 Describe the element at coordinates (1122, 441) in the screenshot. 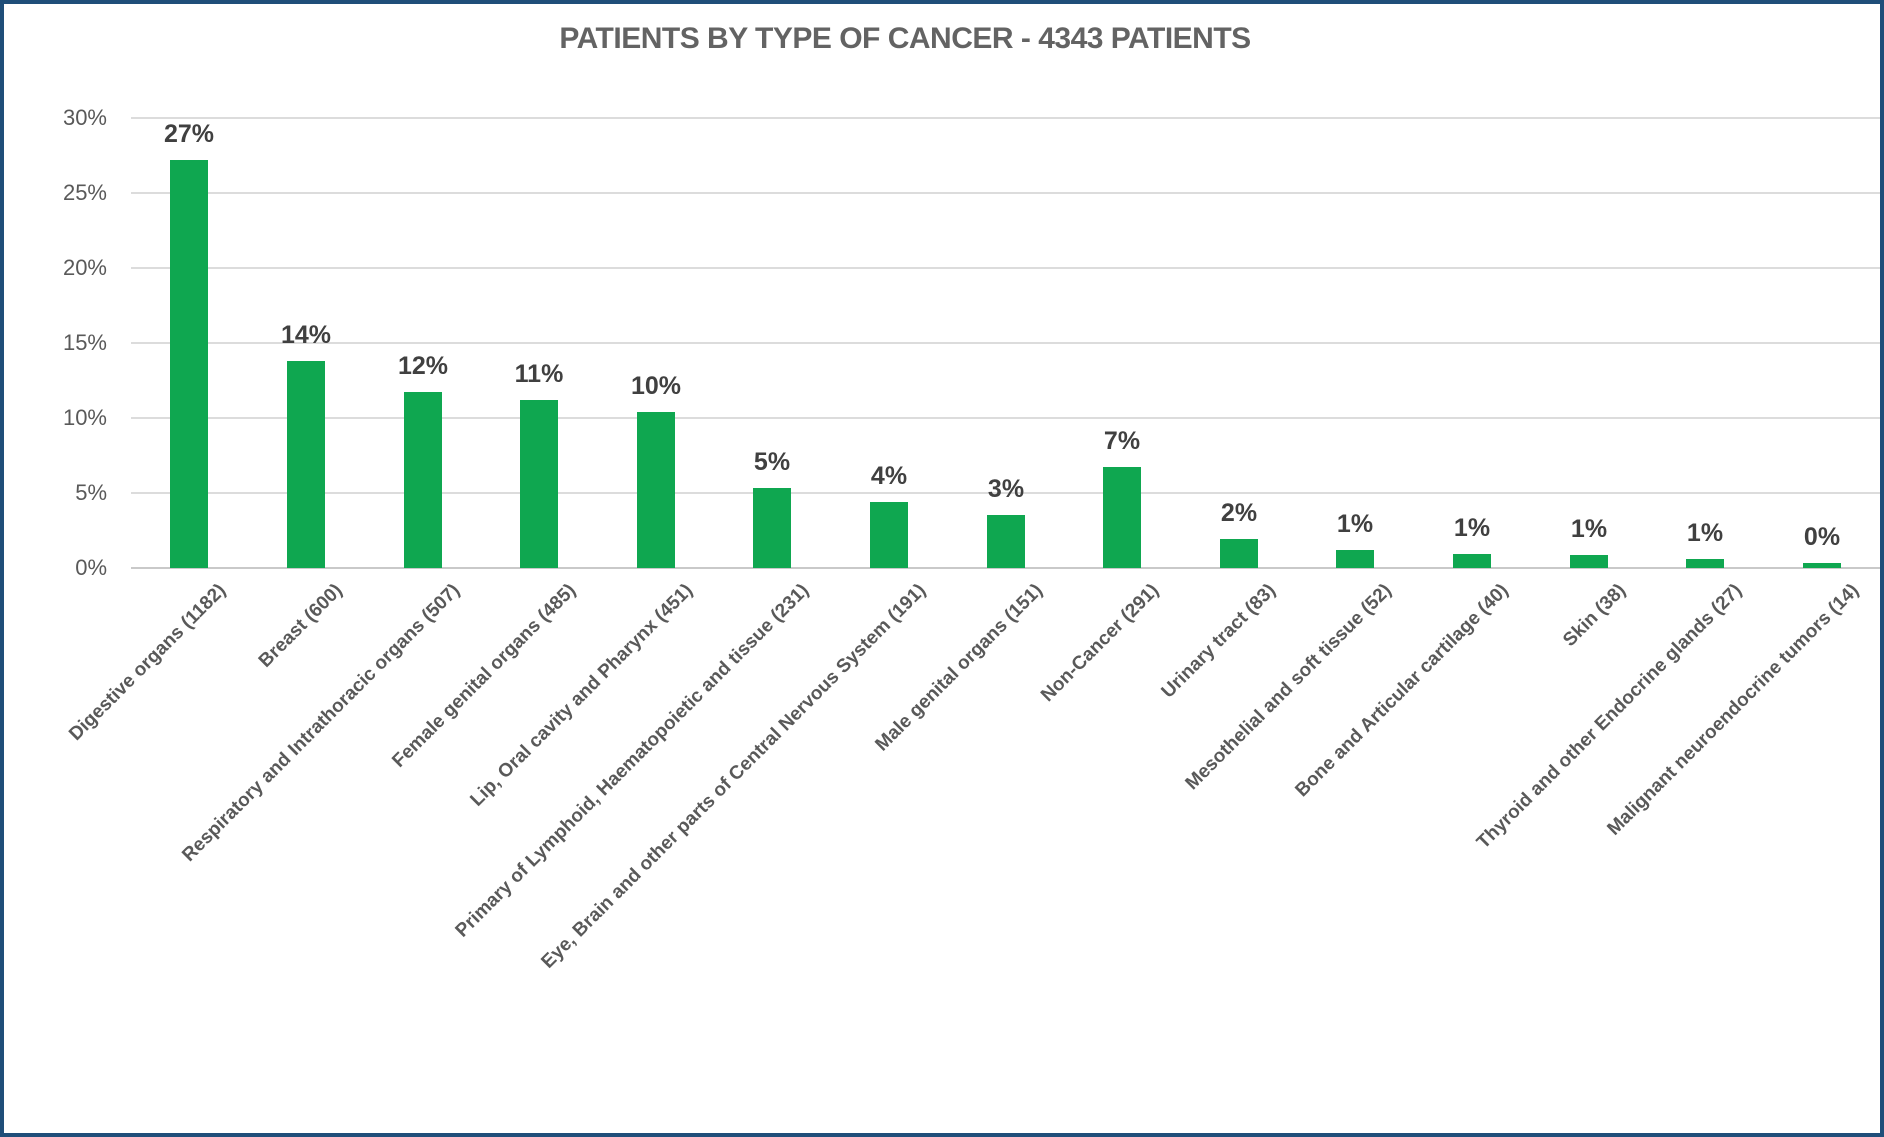

I see `bar-value-label: 7%` at that location.